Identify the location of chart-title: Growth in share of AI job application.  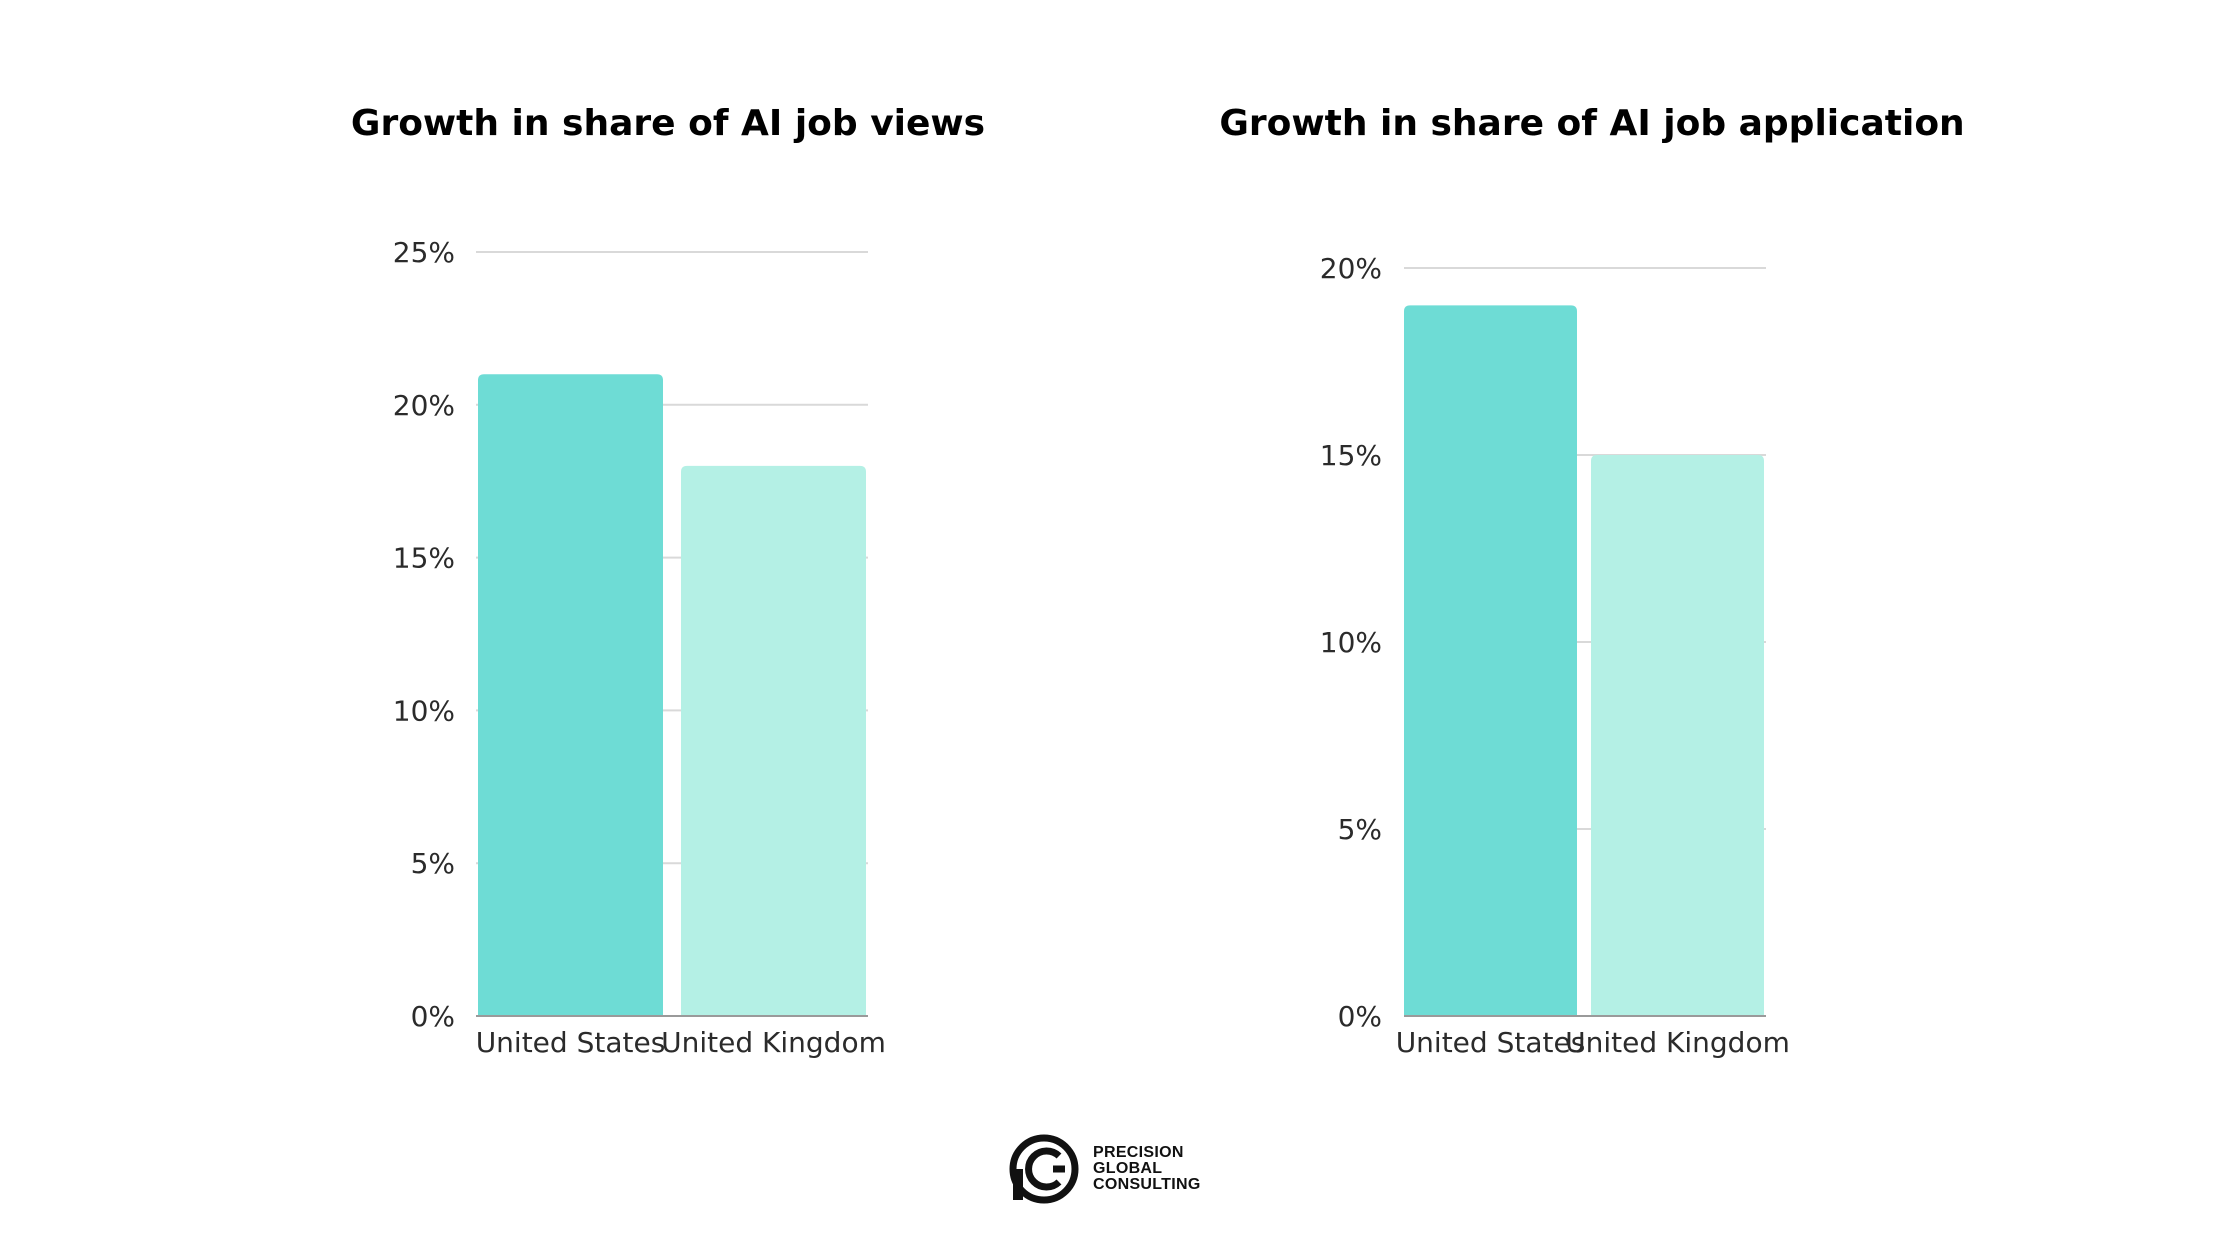
(1591, 123).